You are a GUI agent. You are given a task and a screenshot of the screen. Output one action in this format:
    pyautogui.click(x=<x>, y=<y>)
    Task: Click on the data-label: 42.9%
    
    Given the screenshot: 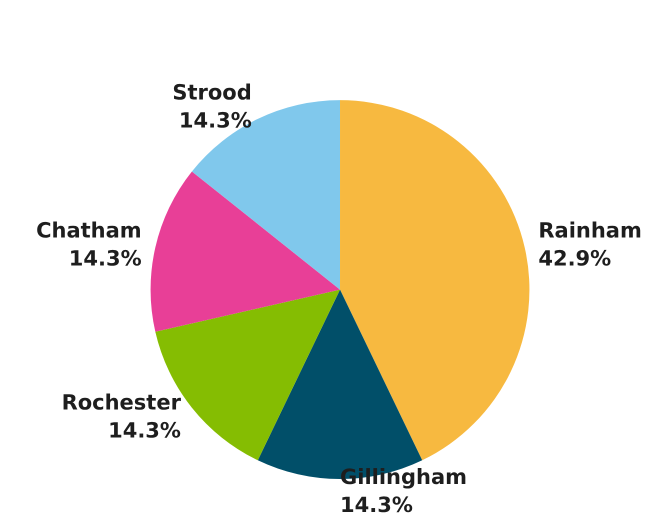 What is the action you would take?
    pyautogui.click(x=575, y=258)
    